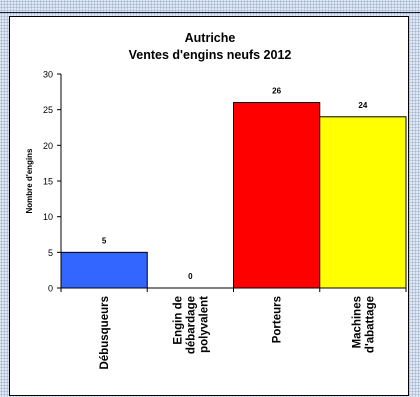 This screenshot has width=420, height=397. I want to click on x-category-label: polyvalent, so click(204, 324).